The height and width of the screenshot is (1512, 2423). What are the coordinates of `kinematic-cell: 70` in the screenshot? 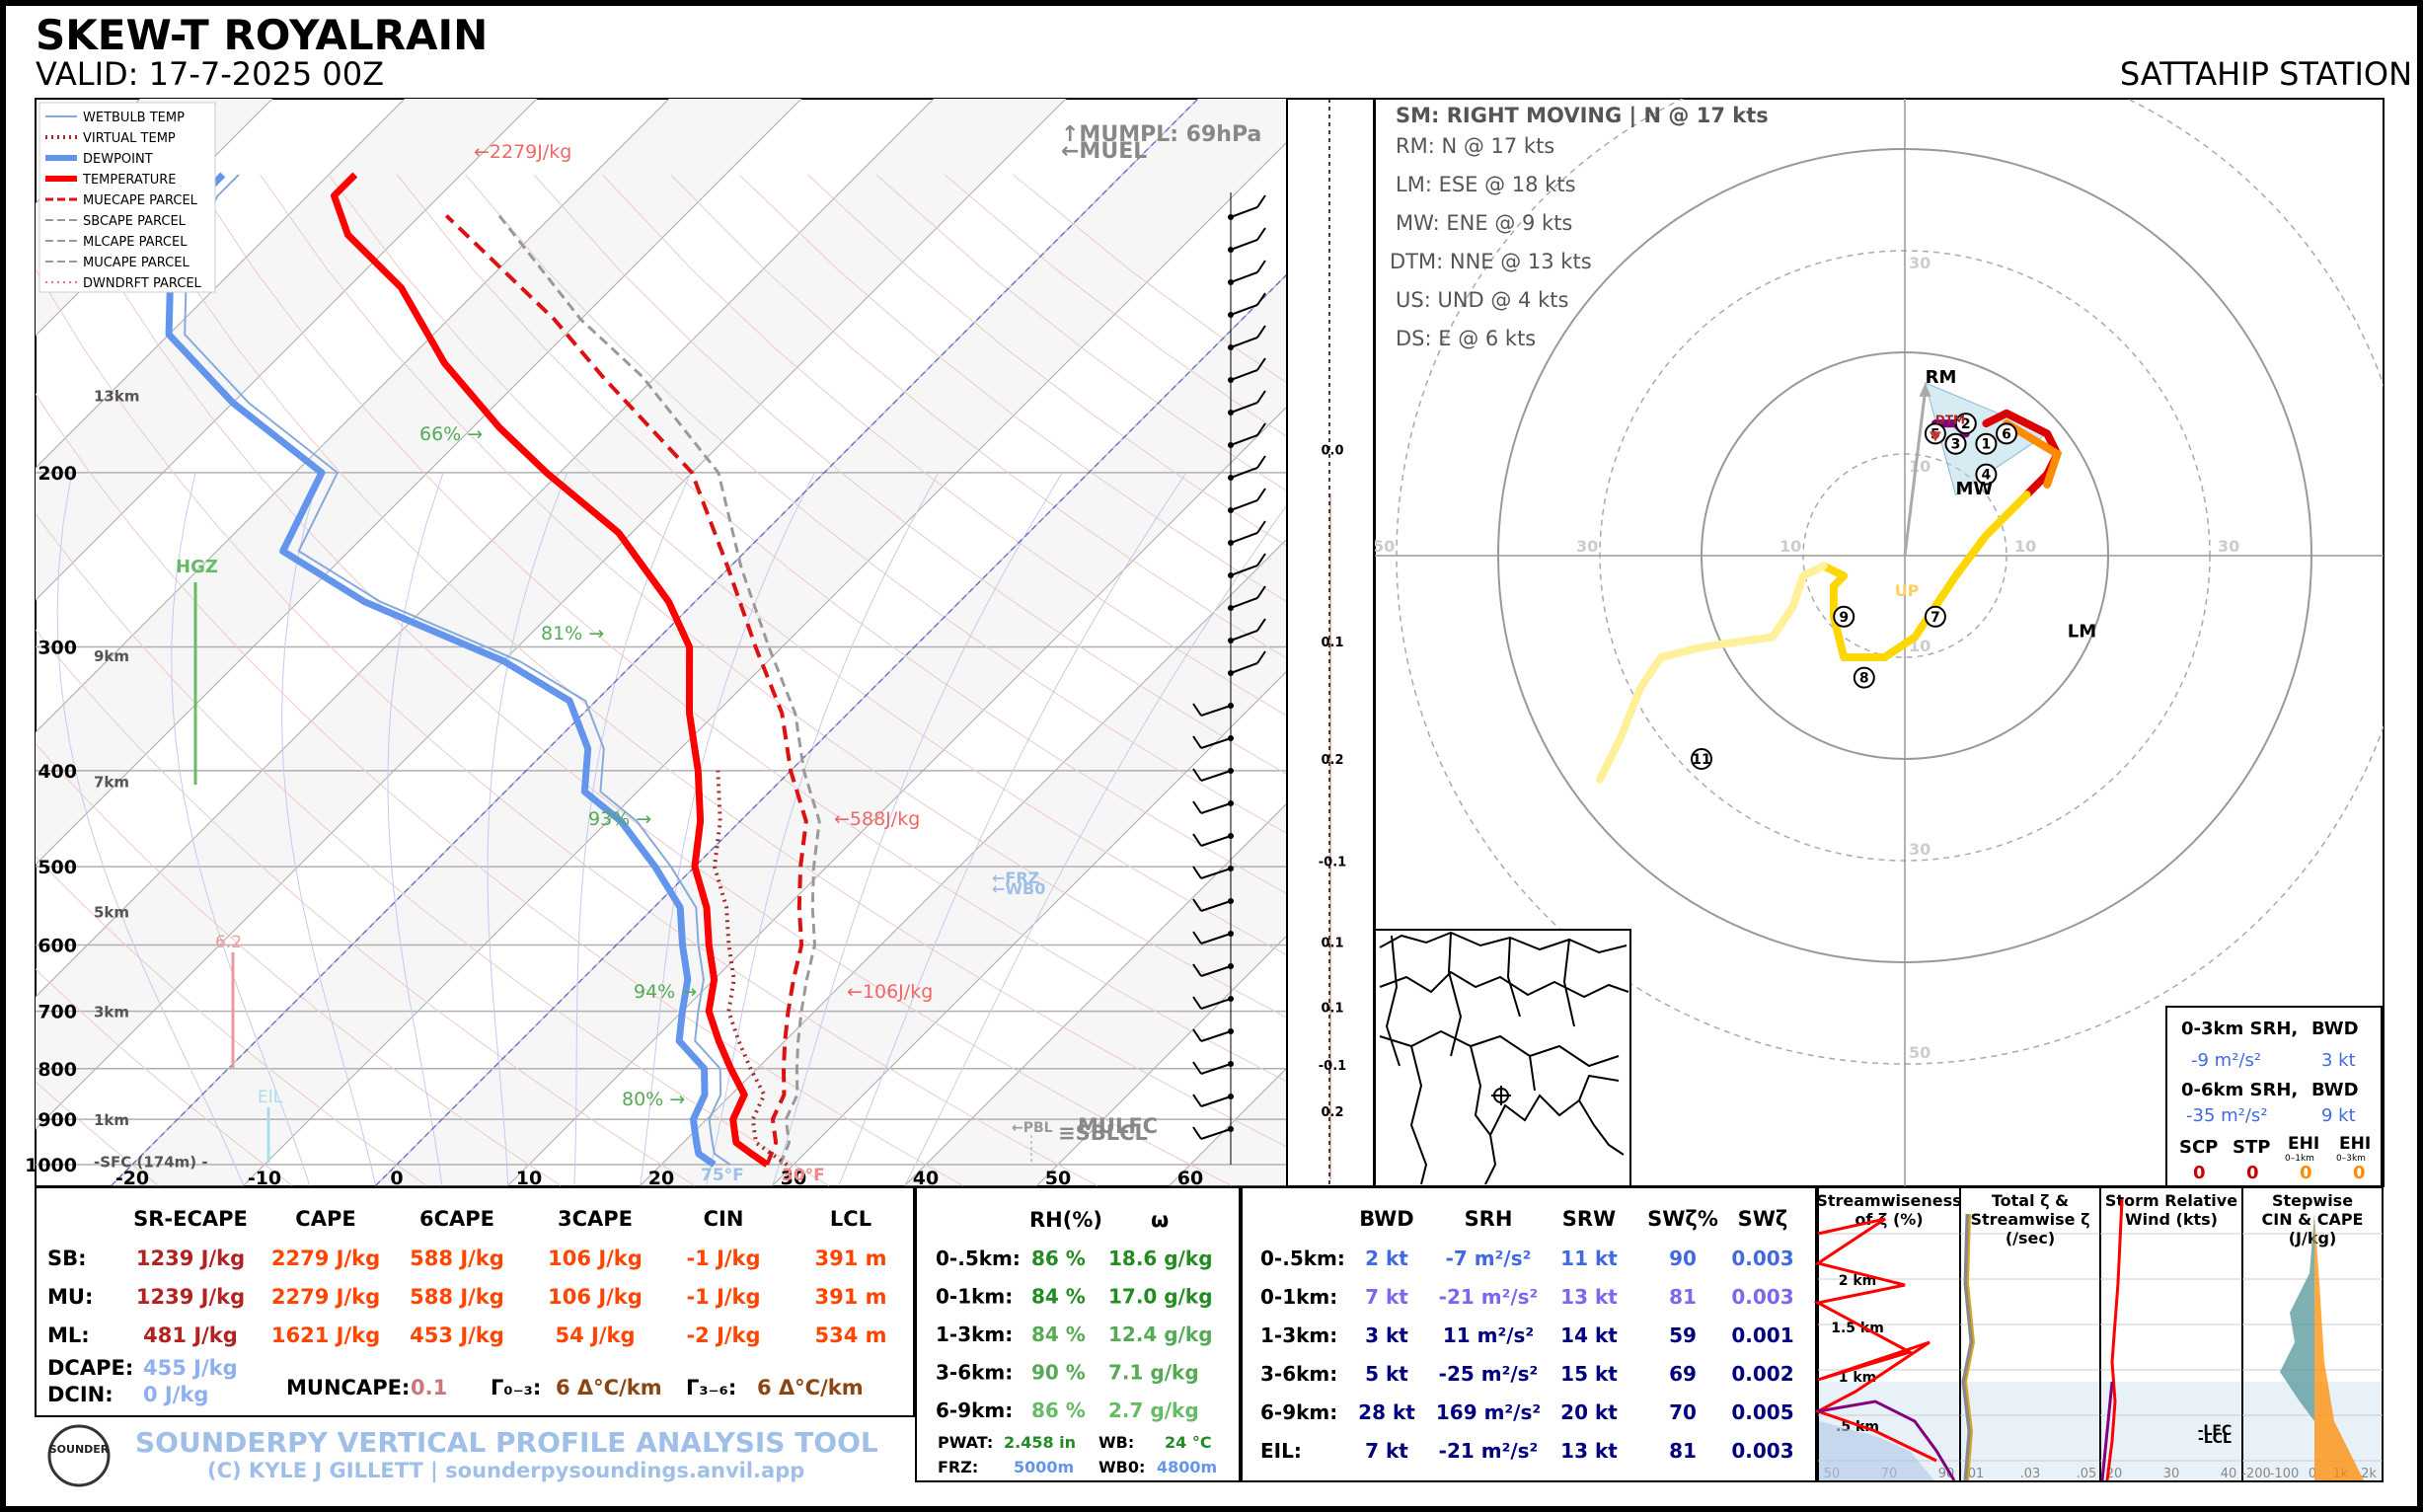 It's located at (1683, 1412).